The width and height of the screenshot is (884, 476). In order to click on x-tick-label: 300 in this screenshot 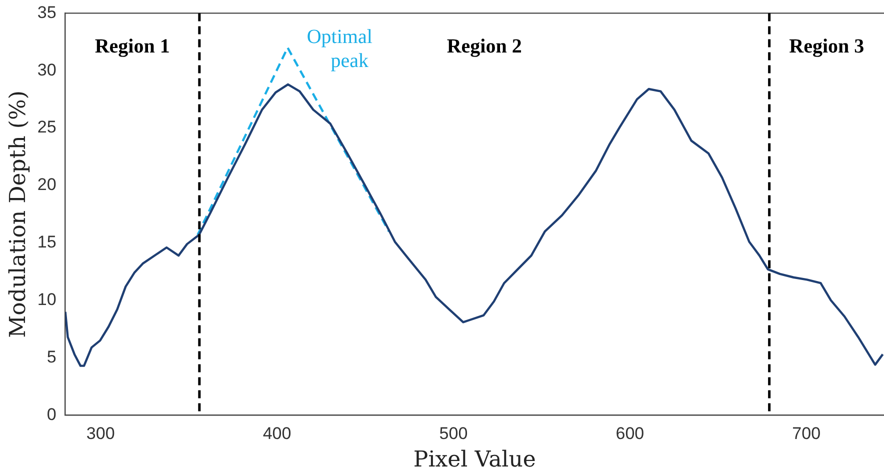, I will do `click(100, 434)`.